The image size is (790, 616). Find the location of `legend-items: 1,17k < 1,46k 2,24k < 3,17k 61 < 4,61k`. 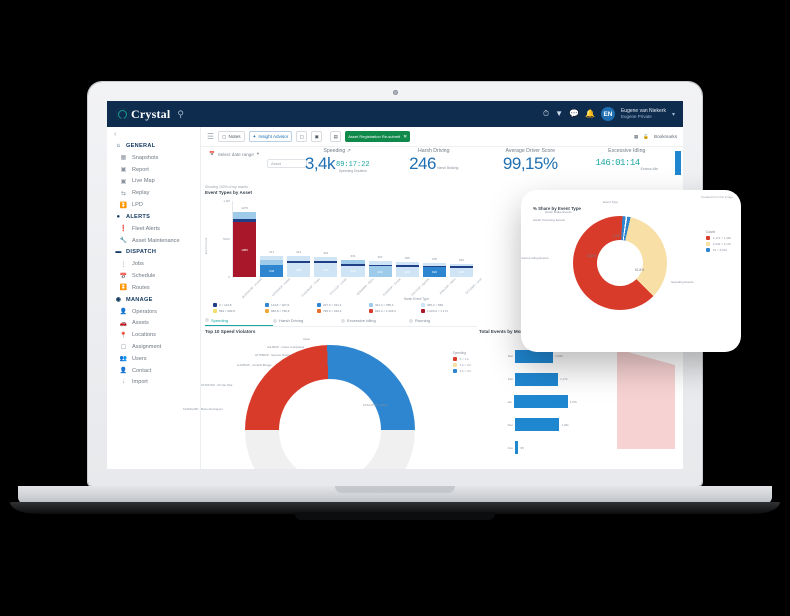

legend-items: 1,17k < 1,46k 2,24k < 3,17k 61 < 4,61k is located at coordinates (718, 244).